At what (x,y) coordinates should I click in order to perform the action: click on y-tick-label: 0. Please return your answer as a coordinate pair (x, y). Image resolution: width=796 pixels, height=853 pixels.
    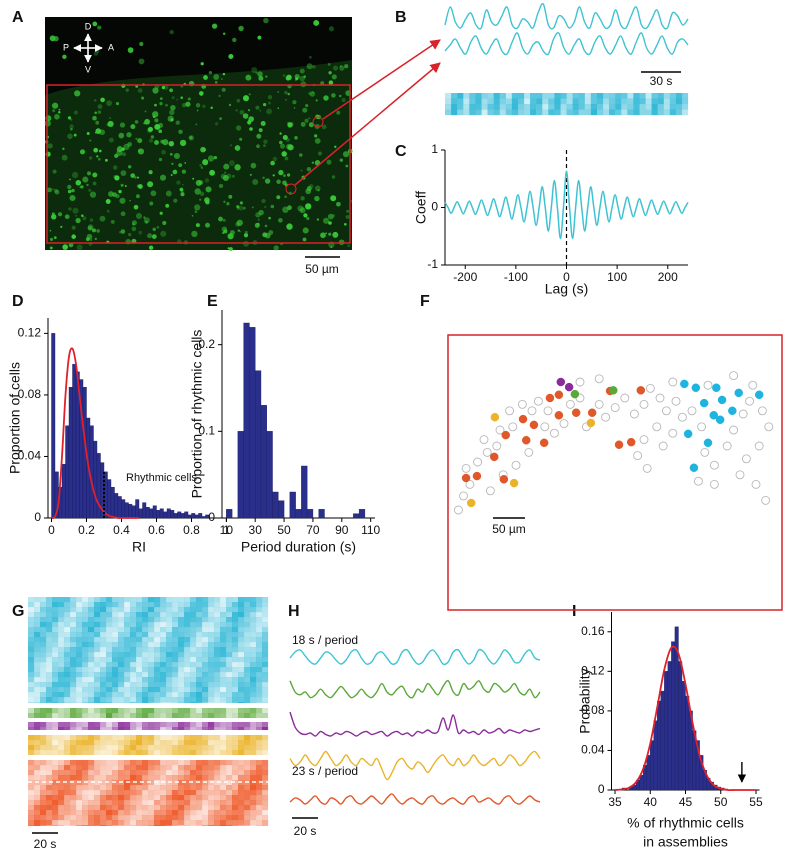
    Looking at the image, I should click on (37, 517).